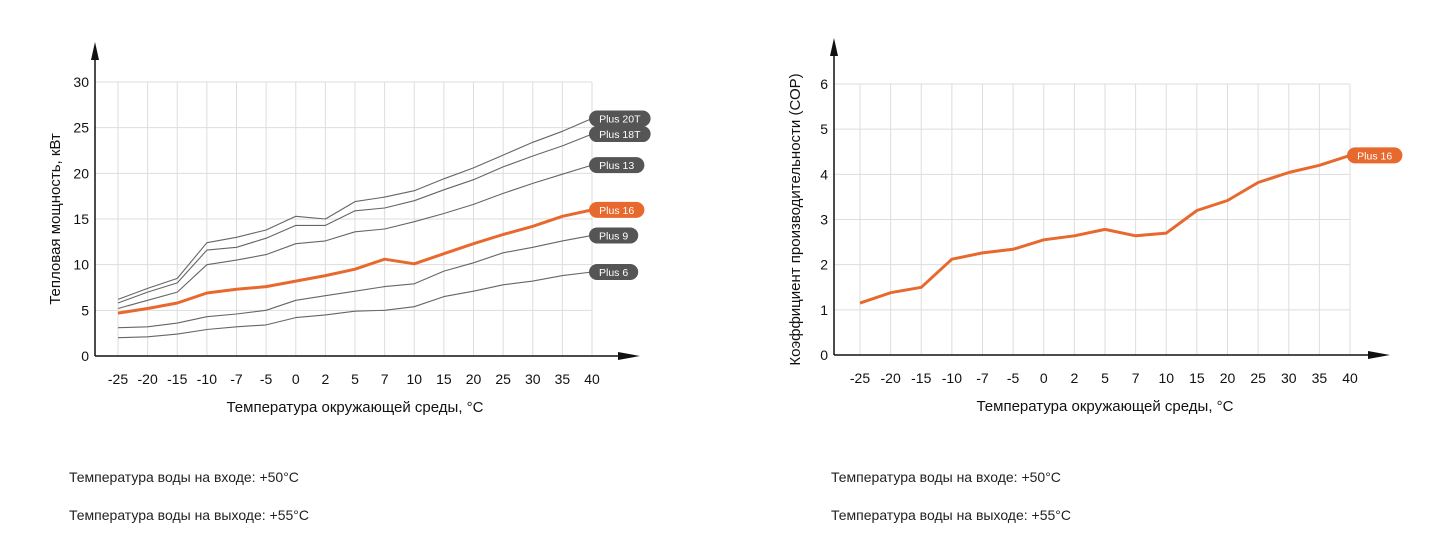 The height and width of the screenshot is (544, 1440). What do you see at coordinates (184, 477) in the screenshot?
I see `left-inlet-temp-note: Температура воды на входе: +50°С` at bounding box center [184, 477].